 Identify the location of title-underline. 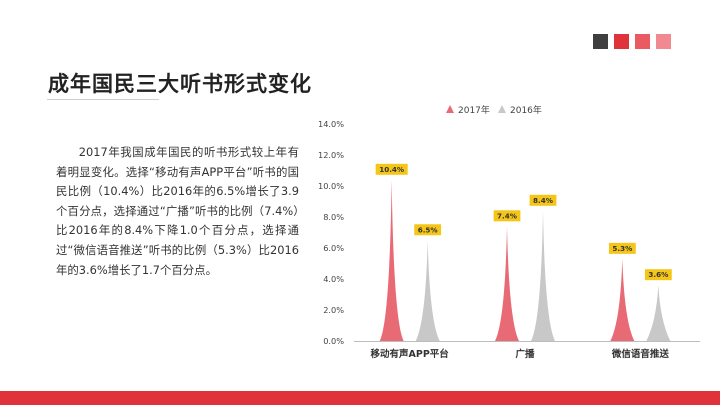
(103, 99).